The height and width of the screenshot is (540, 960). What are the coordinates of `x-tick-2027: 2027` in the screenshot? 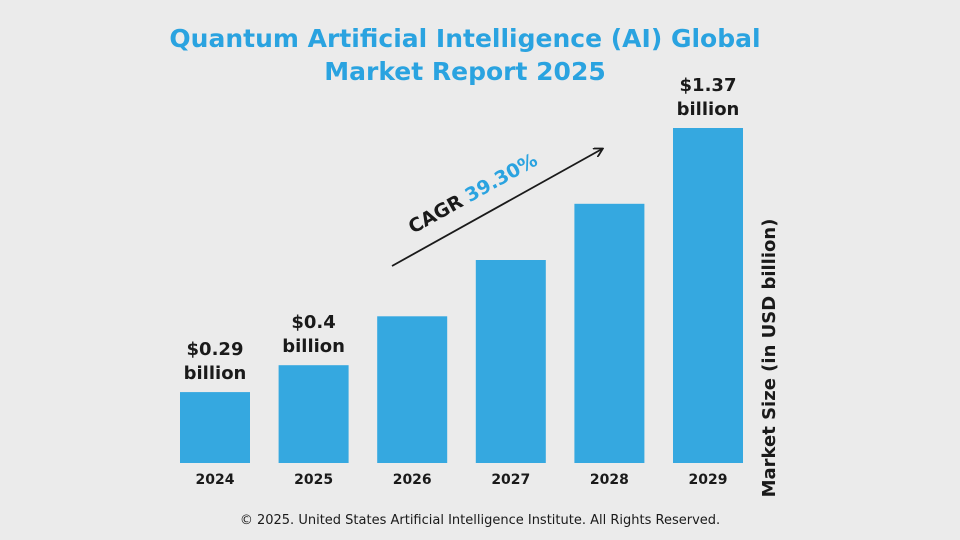 It's located at (510, 480).